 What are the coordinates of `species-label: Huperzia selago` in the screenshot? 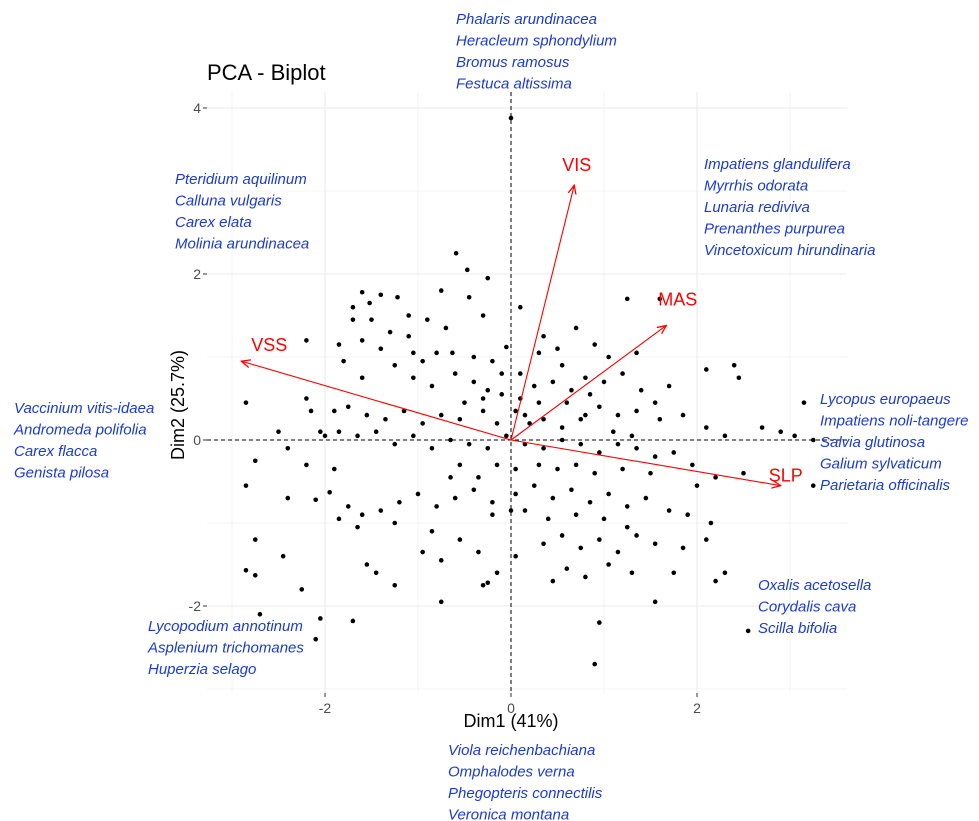 It's located at (202, 669).